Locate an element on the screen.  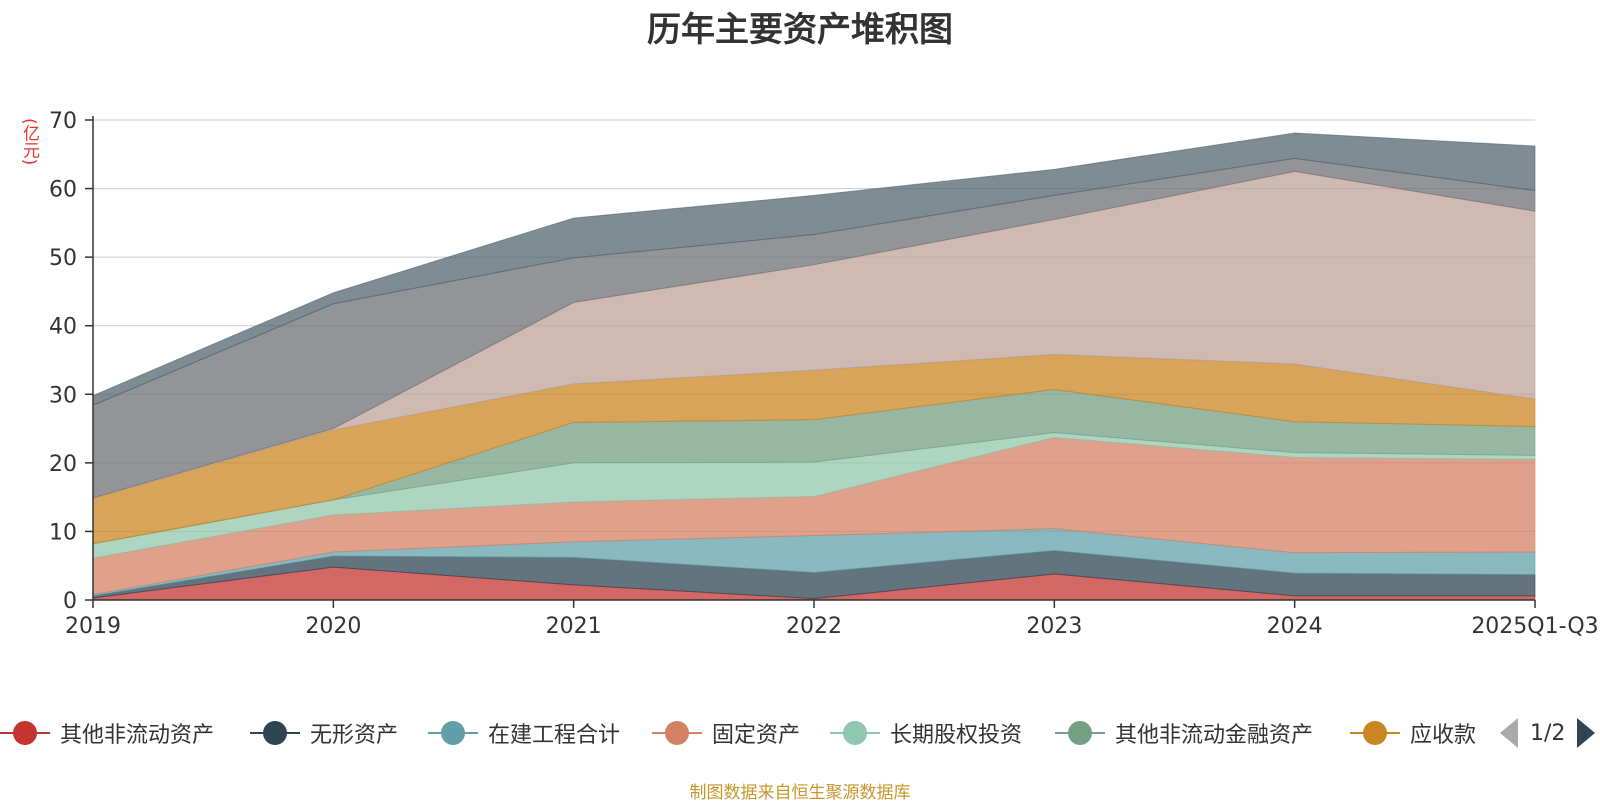
legend: 其他非流动资产 无形资产 在建工程合计 固定资产 长期股权投资 其他非流动金融资产 应收款 is located at coordinates (800, 735).